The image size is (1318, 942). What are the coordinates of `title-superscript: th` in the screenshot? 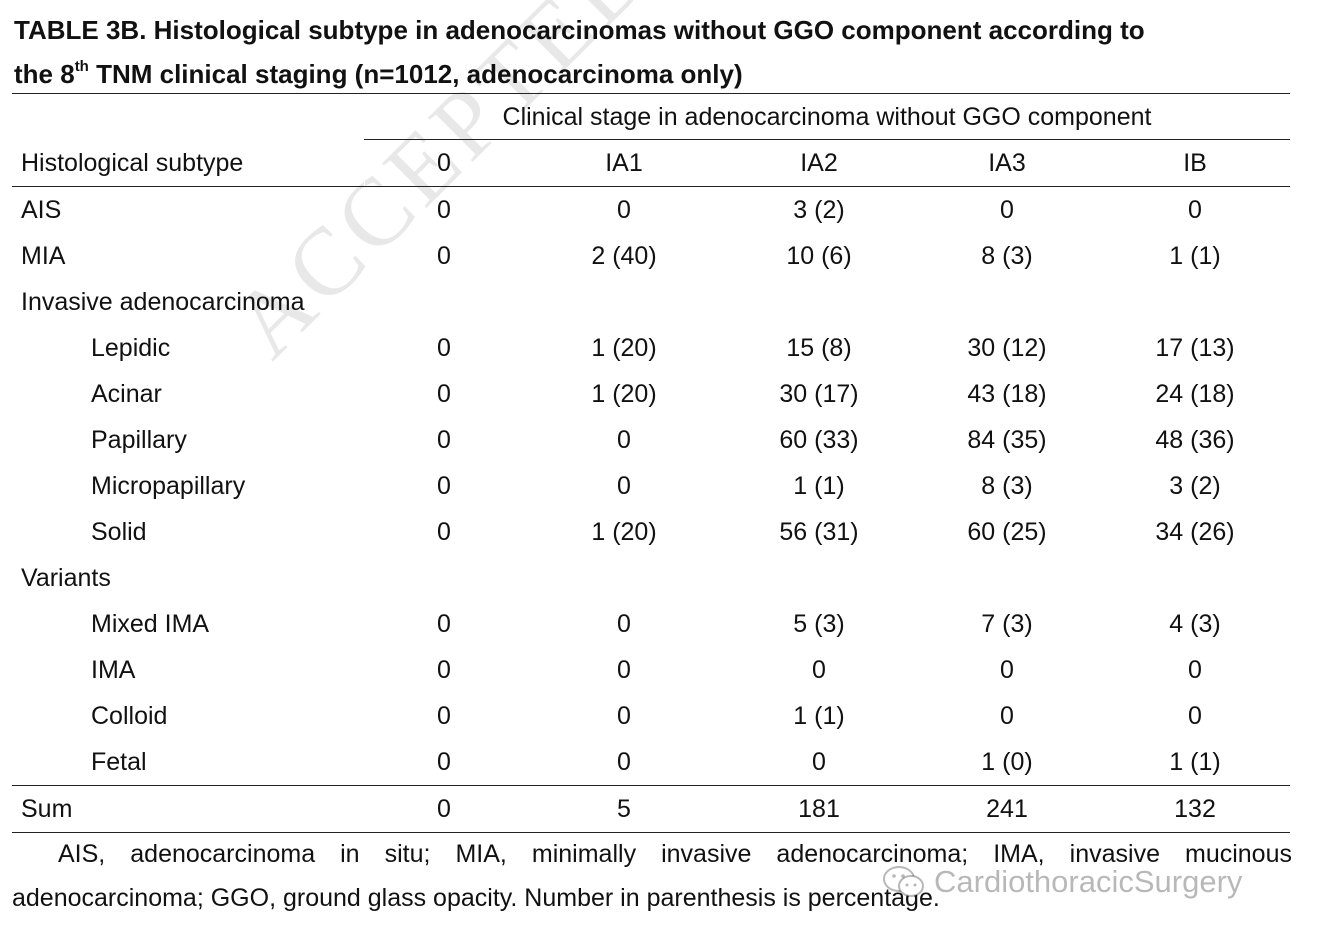 It's located at (81, 66).